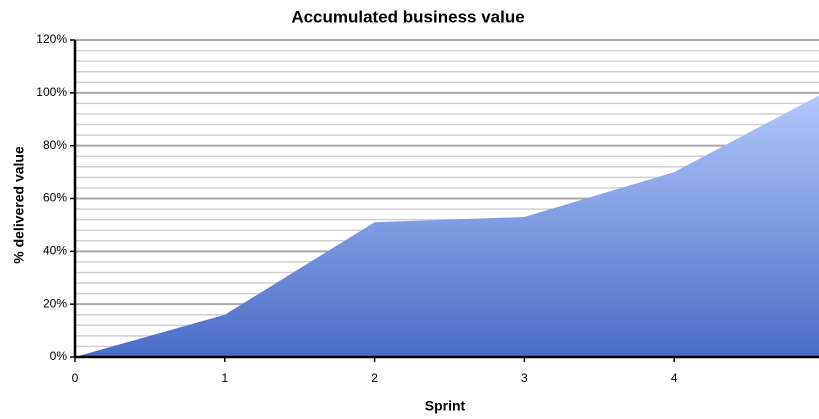 The width and height of the screenshot is (819, 419). Describe the element at coordinates (407, 16) in the screenshot. I see `chart-title: Accumulated business value` at that location.